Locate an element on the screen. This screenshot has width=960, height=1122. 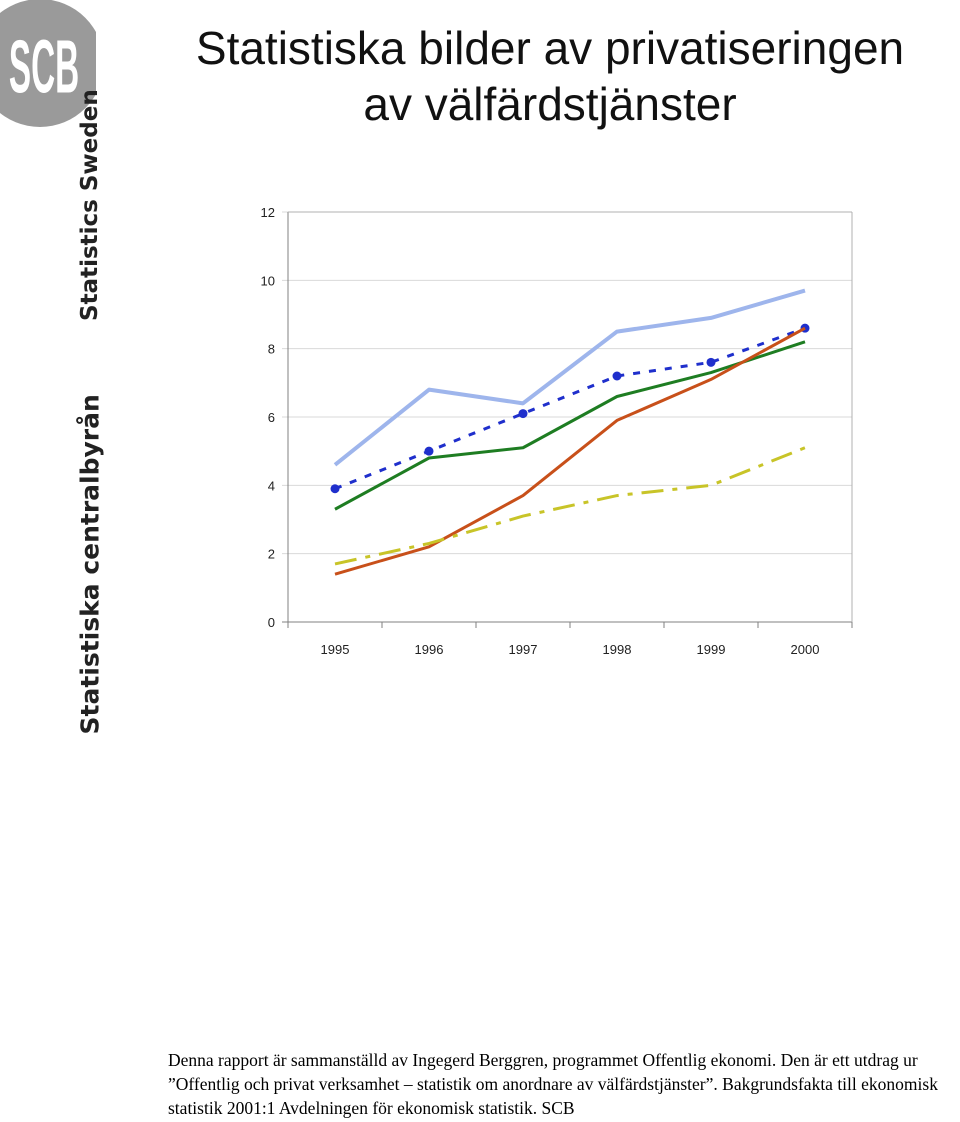
scb-logo-circle is located at coordinates (48, 63).